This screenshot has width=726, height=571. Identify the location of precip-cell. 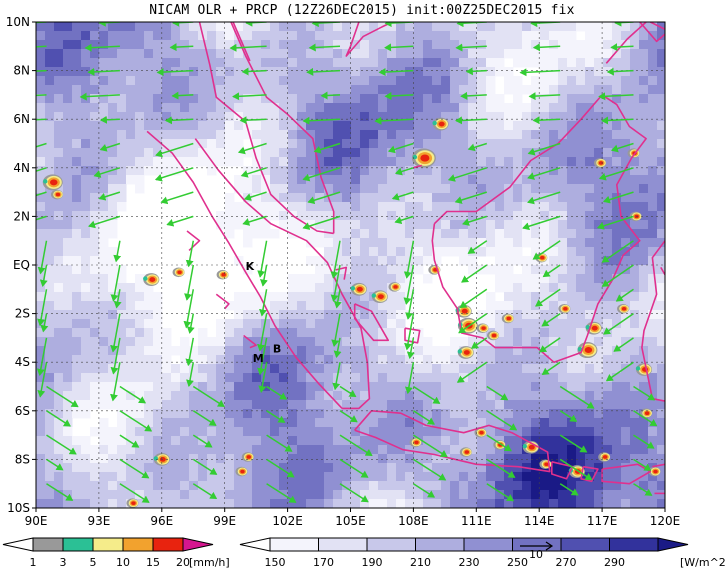
(241, 471).